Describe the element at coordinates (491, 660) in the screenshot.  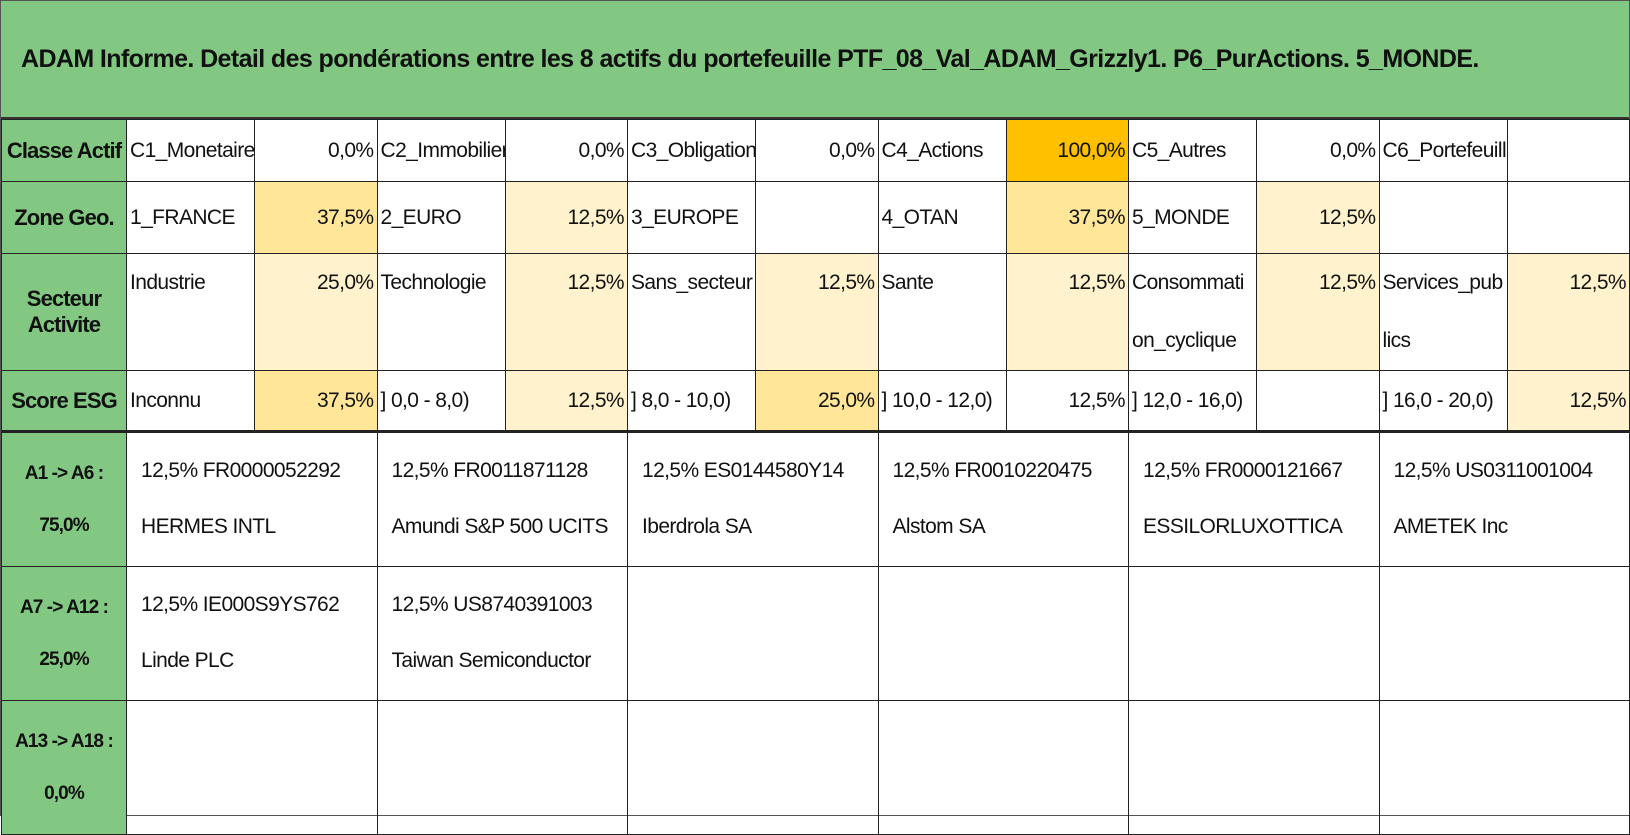
I see `asset-name: Taiwan Semiconductor` at that location.